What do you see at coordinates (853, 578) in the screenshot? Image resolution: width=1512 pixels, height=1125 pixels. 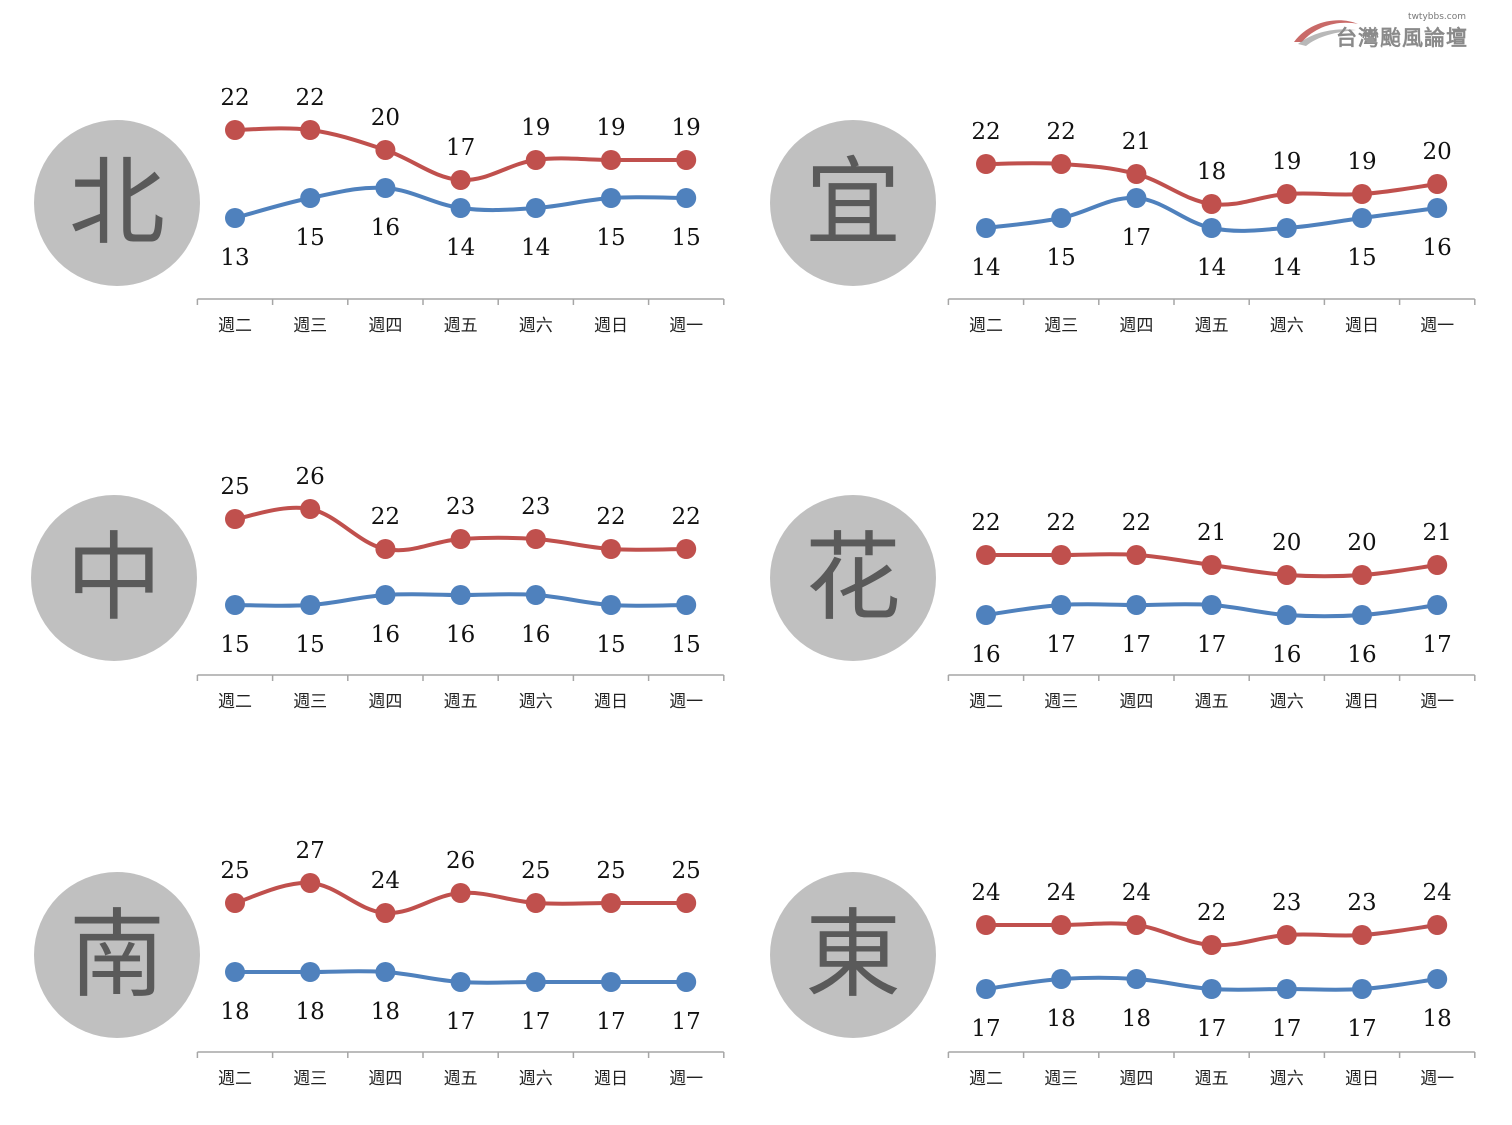 I see `region-label: 花` at bounding box center [853, 578].